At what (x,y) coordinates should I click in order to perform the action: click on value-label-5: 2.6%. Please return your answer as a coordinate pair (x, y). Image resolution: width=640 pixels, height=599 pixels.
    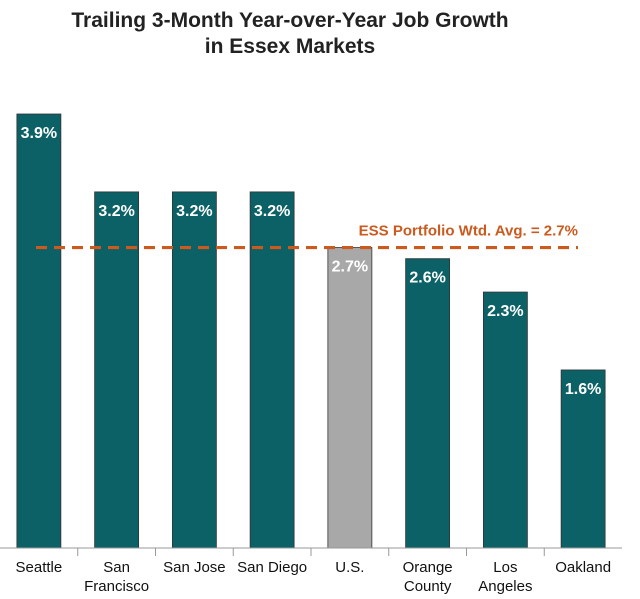
    Looking at the image, I should click on (427, 278).